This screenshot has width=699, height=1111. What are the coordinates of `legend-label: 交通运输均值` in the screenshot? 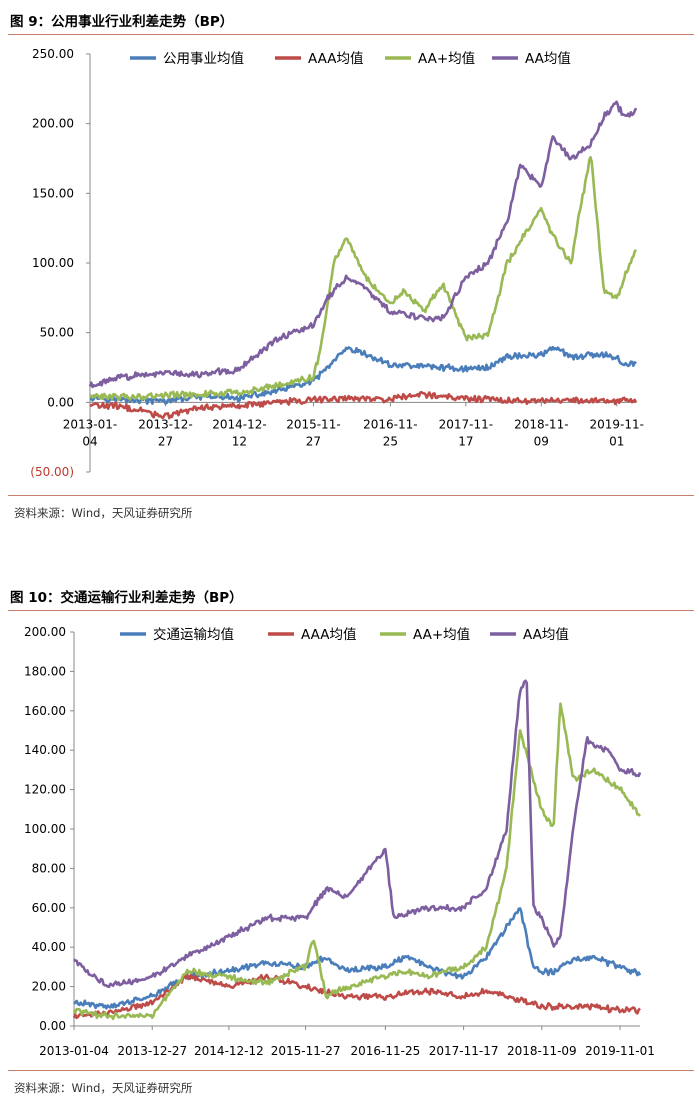 It's located at (193, 634).